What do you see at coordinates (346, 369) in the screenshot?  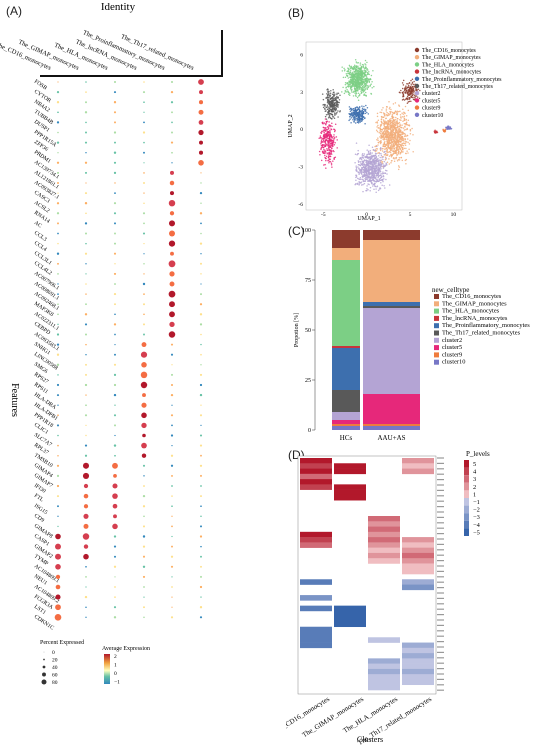 I see `proportion-bar-segment` at bounding box center [346, 369].